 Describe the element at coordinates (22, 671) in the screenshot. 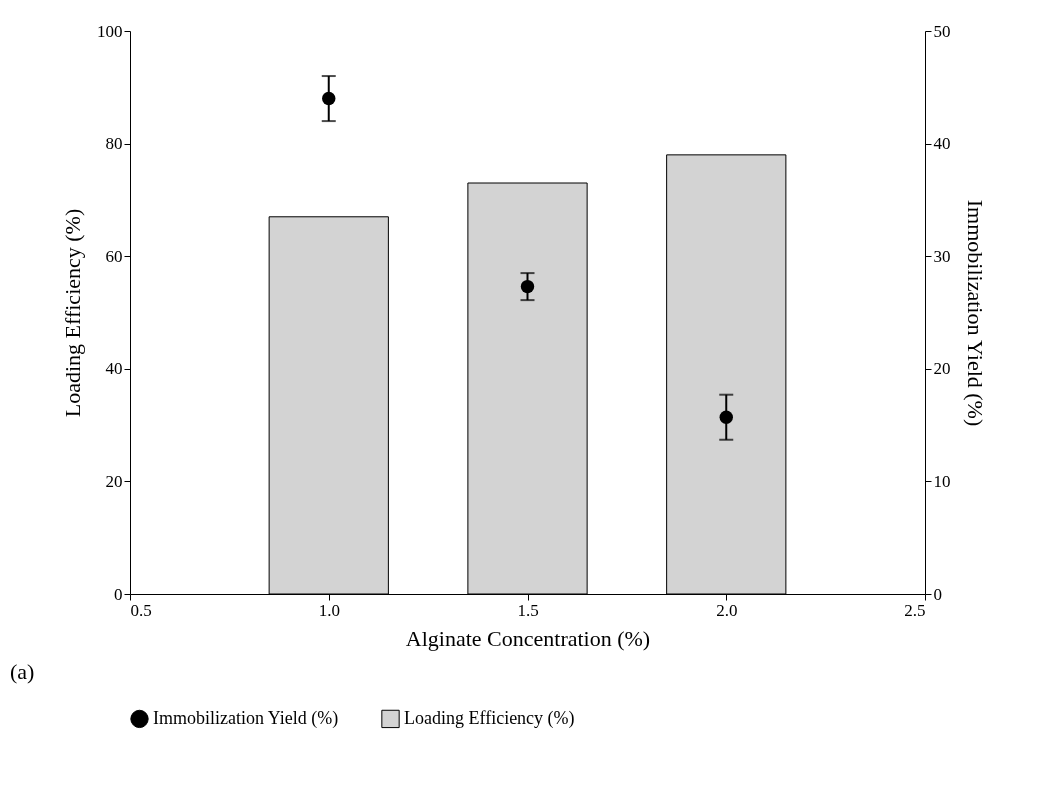

I see `text: (a)` at that location.